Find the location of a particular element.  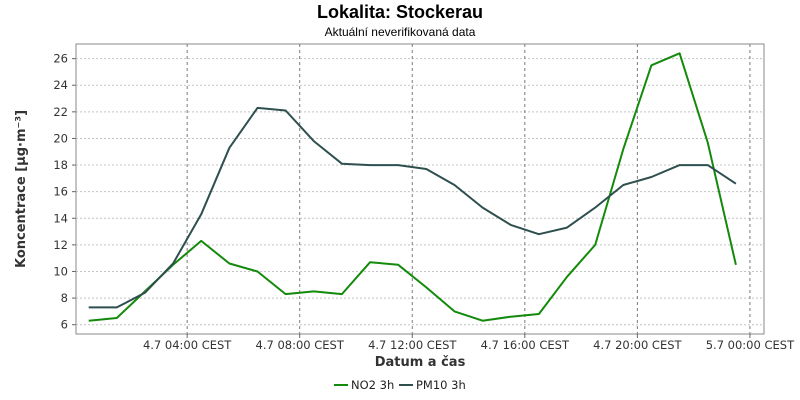

legend-label: NO2 3h is located at coordinates (372, 385).